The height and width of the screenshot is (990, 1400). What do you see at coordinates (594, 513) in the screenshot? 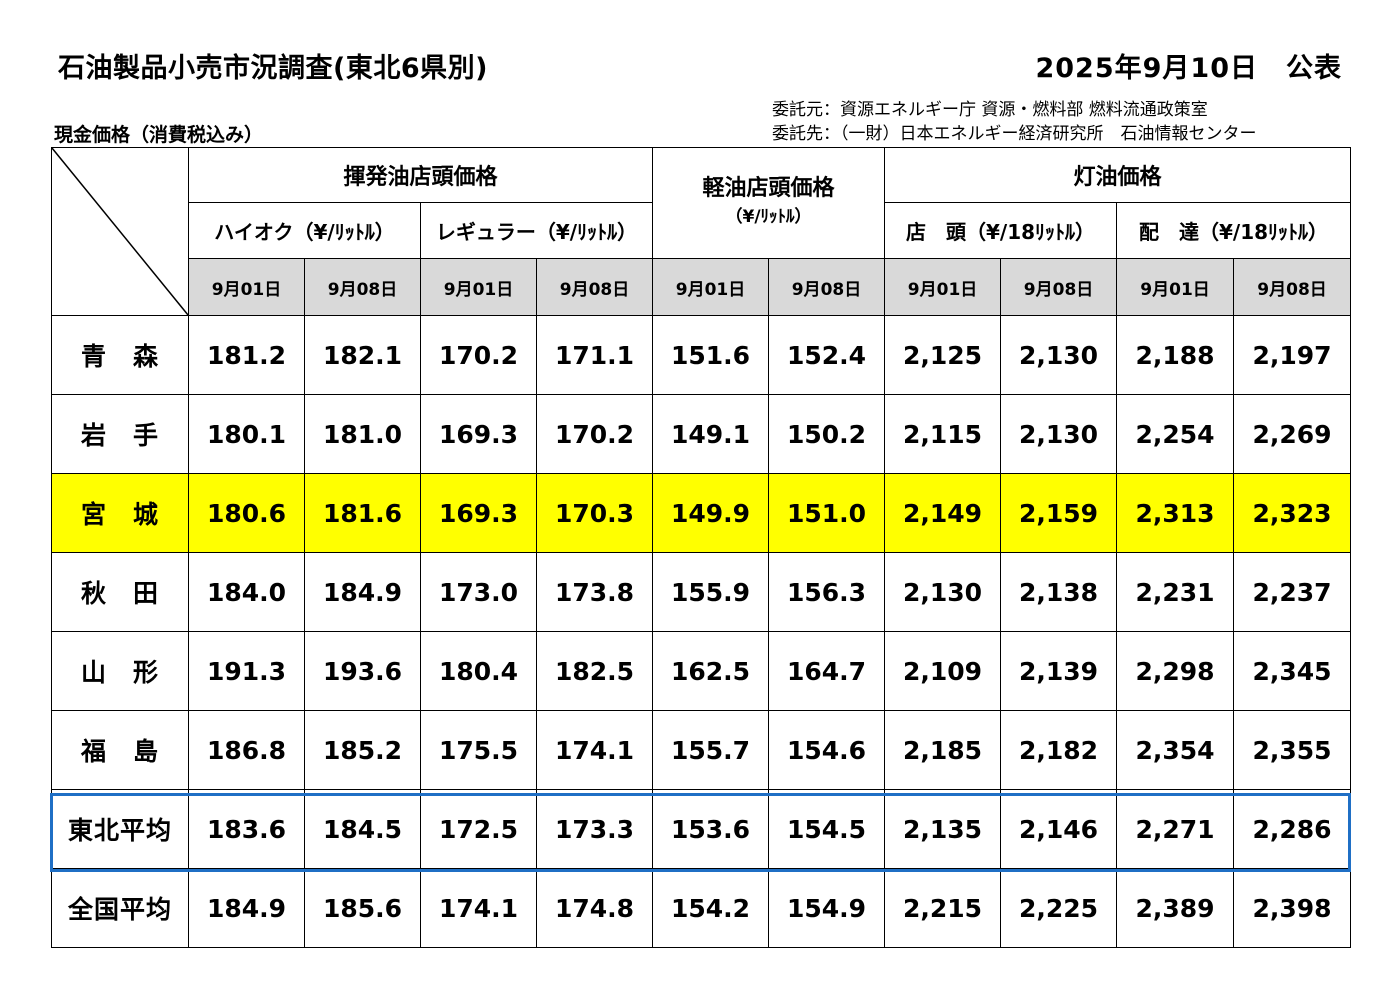
I see `price-cell: 170.3` at bounding box center [594, 513].